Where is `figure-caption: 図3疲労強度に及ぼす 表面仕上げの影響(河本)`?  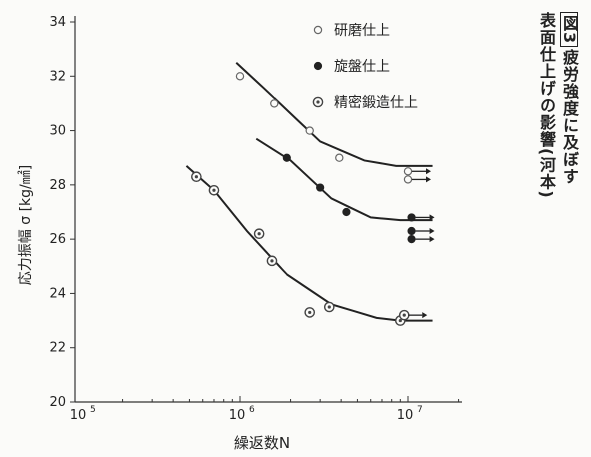 figure-caption: 図3疲労強度に及ぼす 表面仕上げの影響(河本) is located at coordinates (559, 162).